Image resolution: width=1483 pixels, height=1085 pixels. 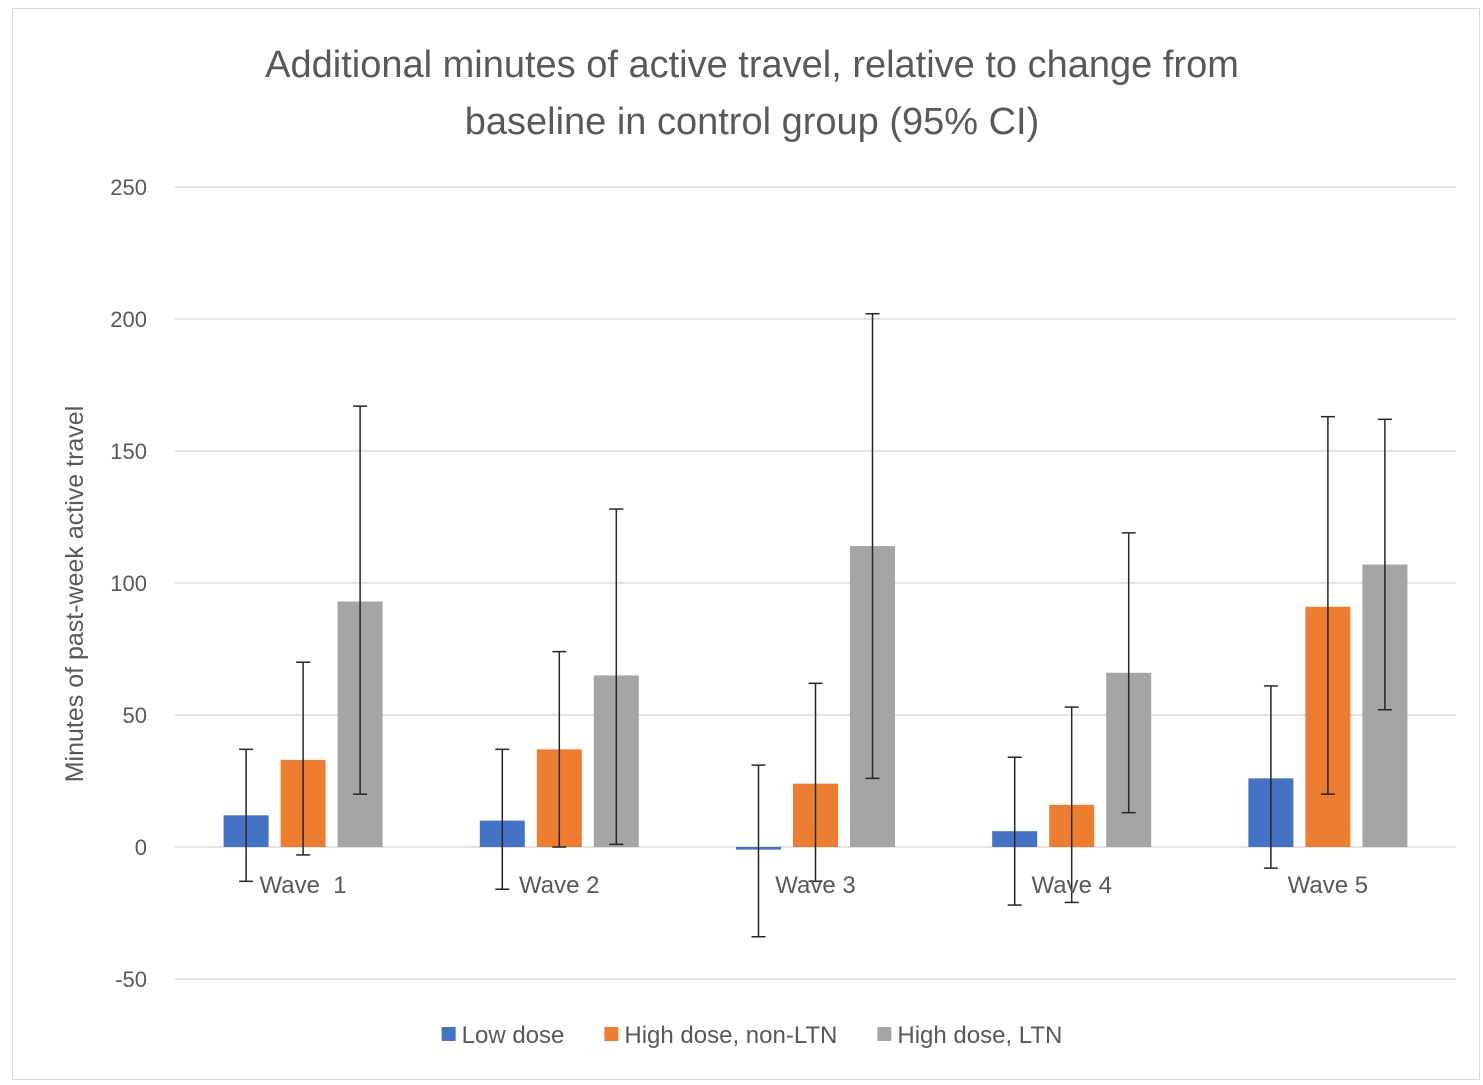 What do you see at coordinates (303, 885) in the screenshot?
I see `category-label: Wave 1` at bounding box center [303, 885].